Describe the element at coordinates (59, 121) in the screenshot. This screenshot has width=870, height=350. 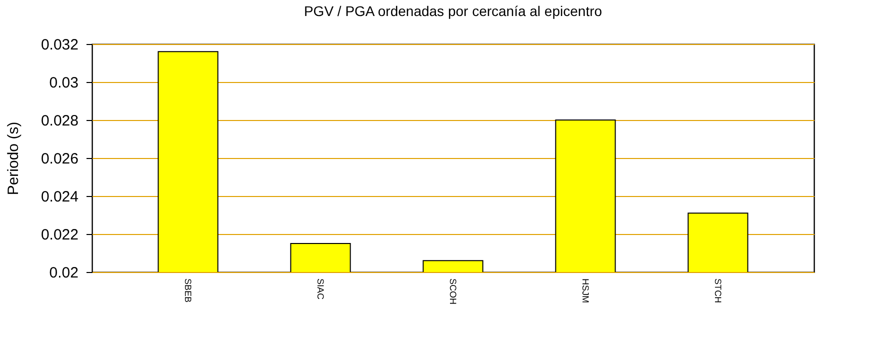
I see `y-tick-label: 0.028` at that location.